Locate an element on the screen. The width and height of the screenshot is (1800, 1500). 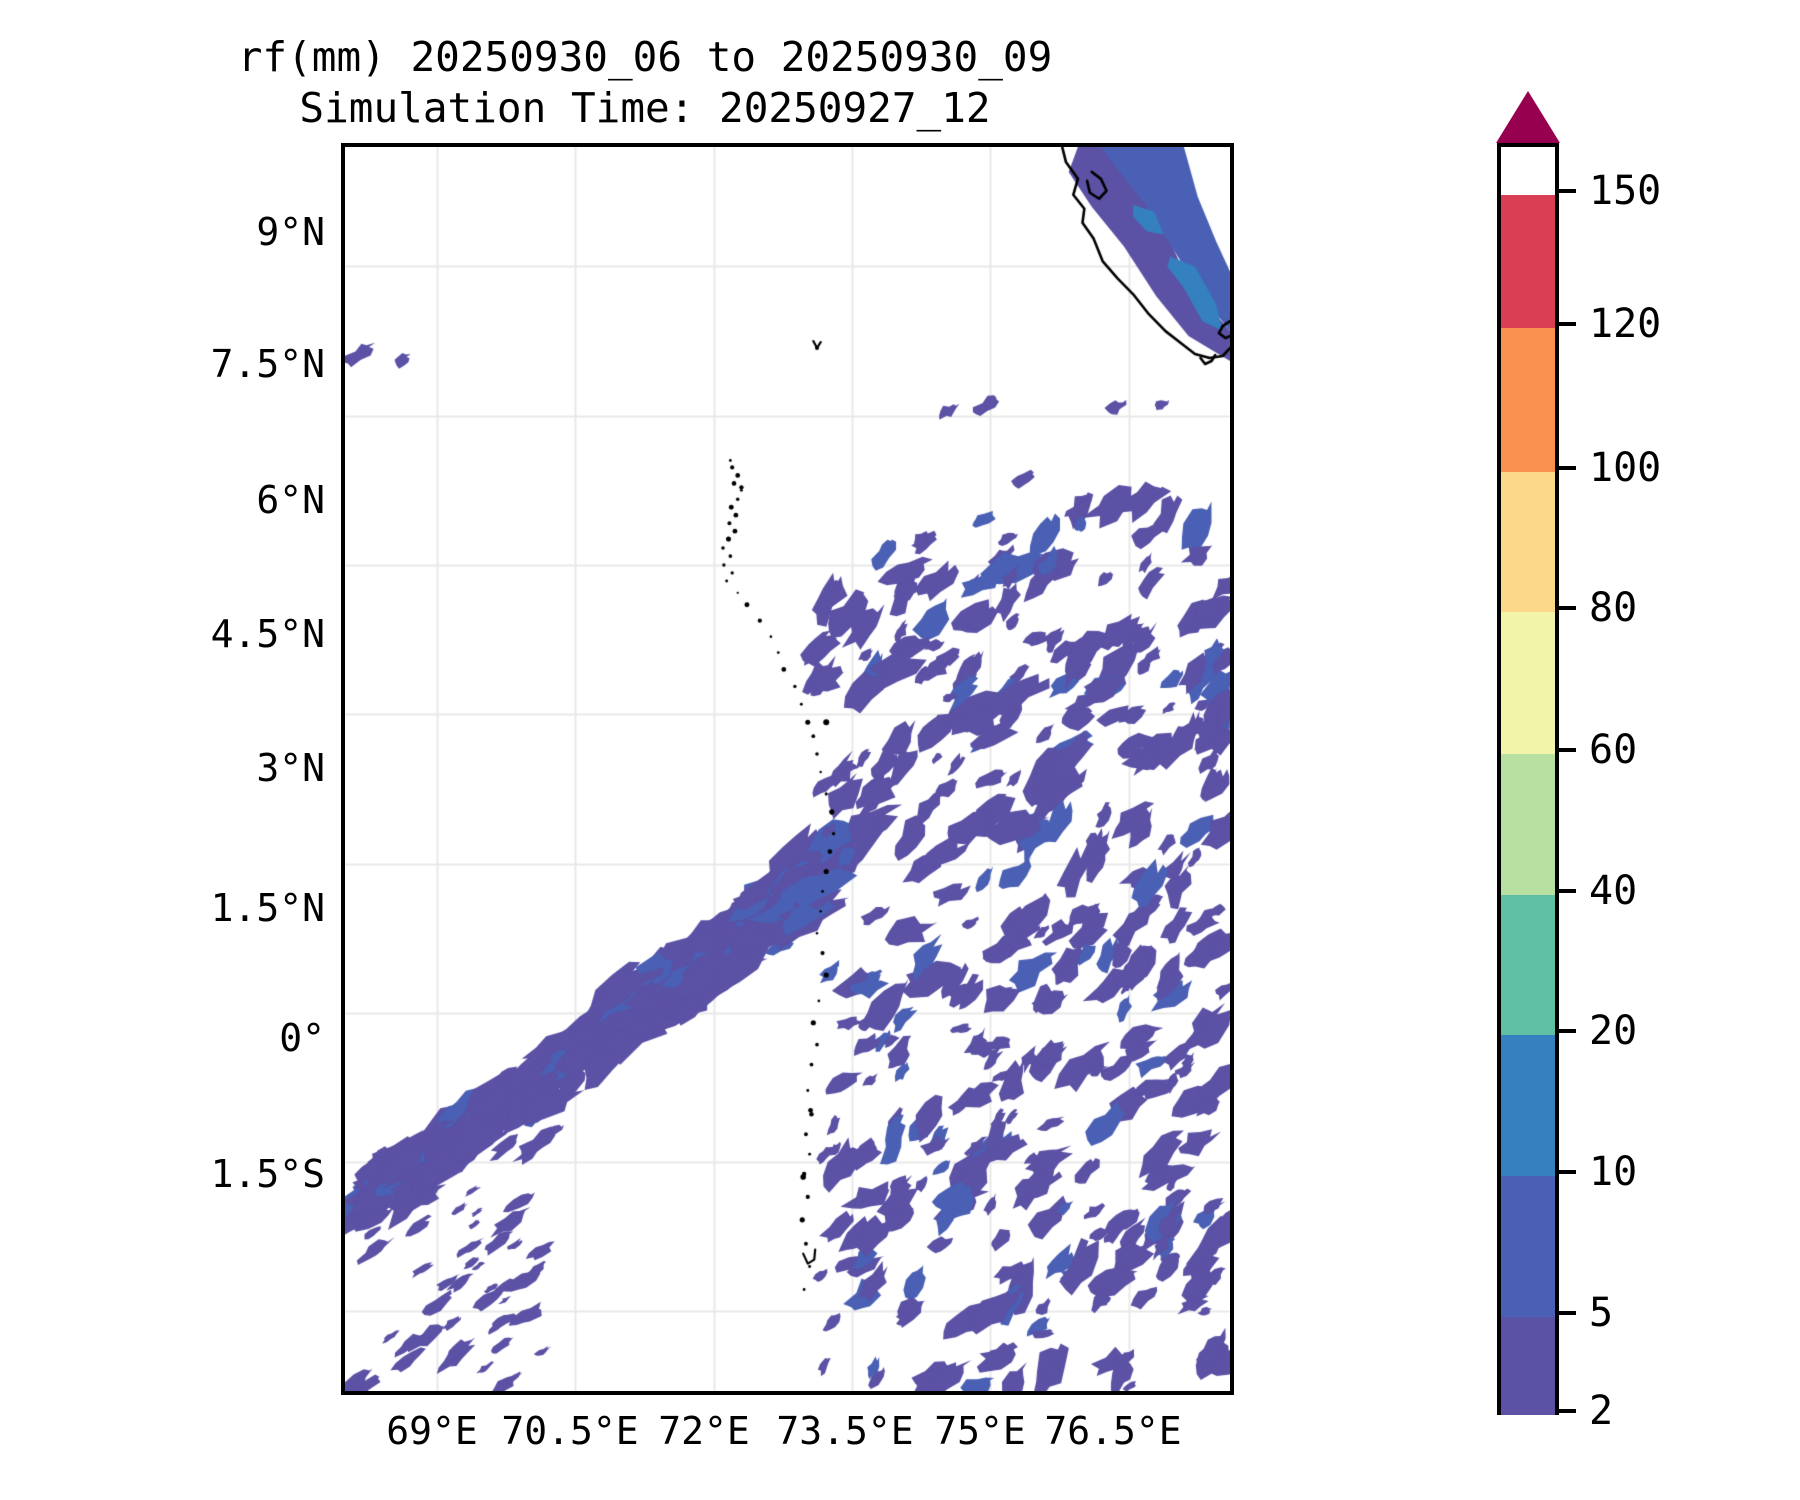
y-axis-tick-label: 3°N is located at coordinates (290, 768).